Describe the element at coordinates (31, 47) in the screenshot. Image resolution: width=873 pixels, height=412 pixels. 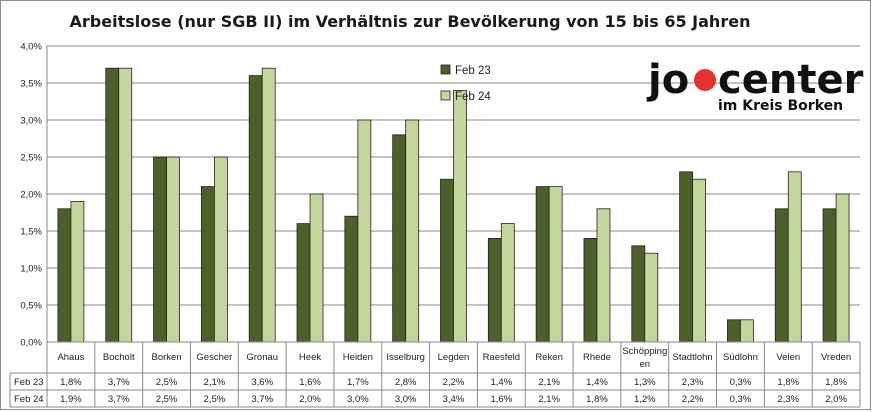
I see `y-tick-label: 4,0%` at that location.